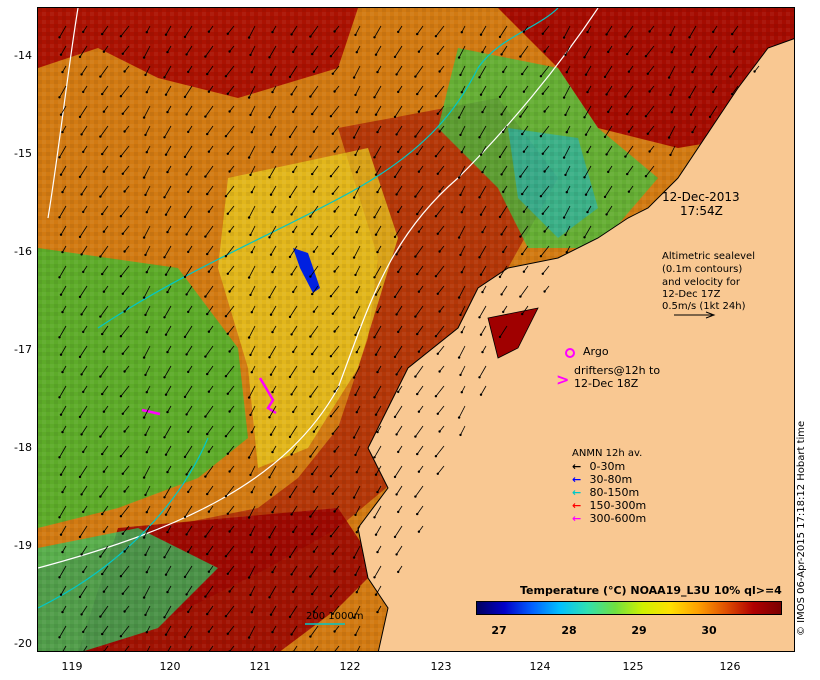 The height and width of the screenshot is (680, 820). What do you see at coordinates (23, 251) in the screenshot?
I see `lat-tick: -16` at bounding box center [23, 251].